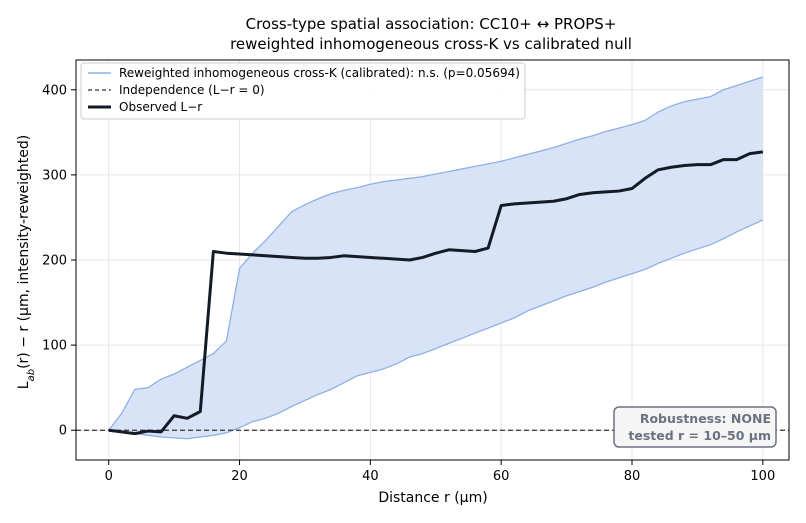 This screenshot has width=806, height=523. I want to click on legend-box, so click(303, 91).